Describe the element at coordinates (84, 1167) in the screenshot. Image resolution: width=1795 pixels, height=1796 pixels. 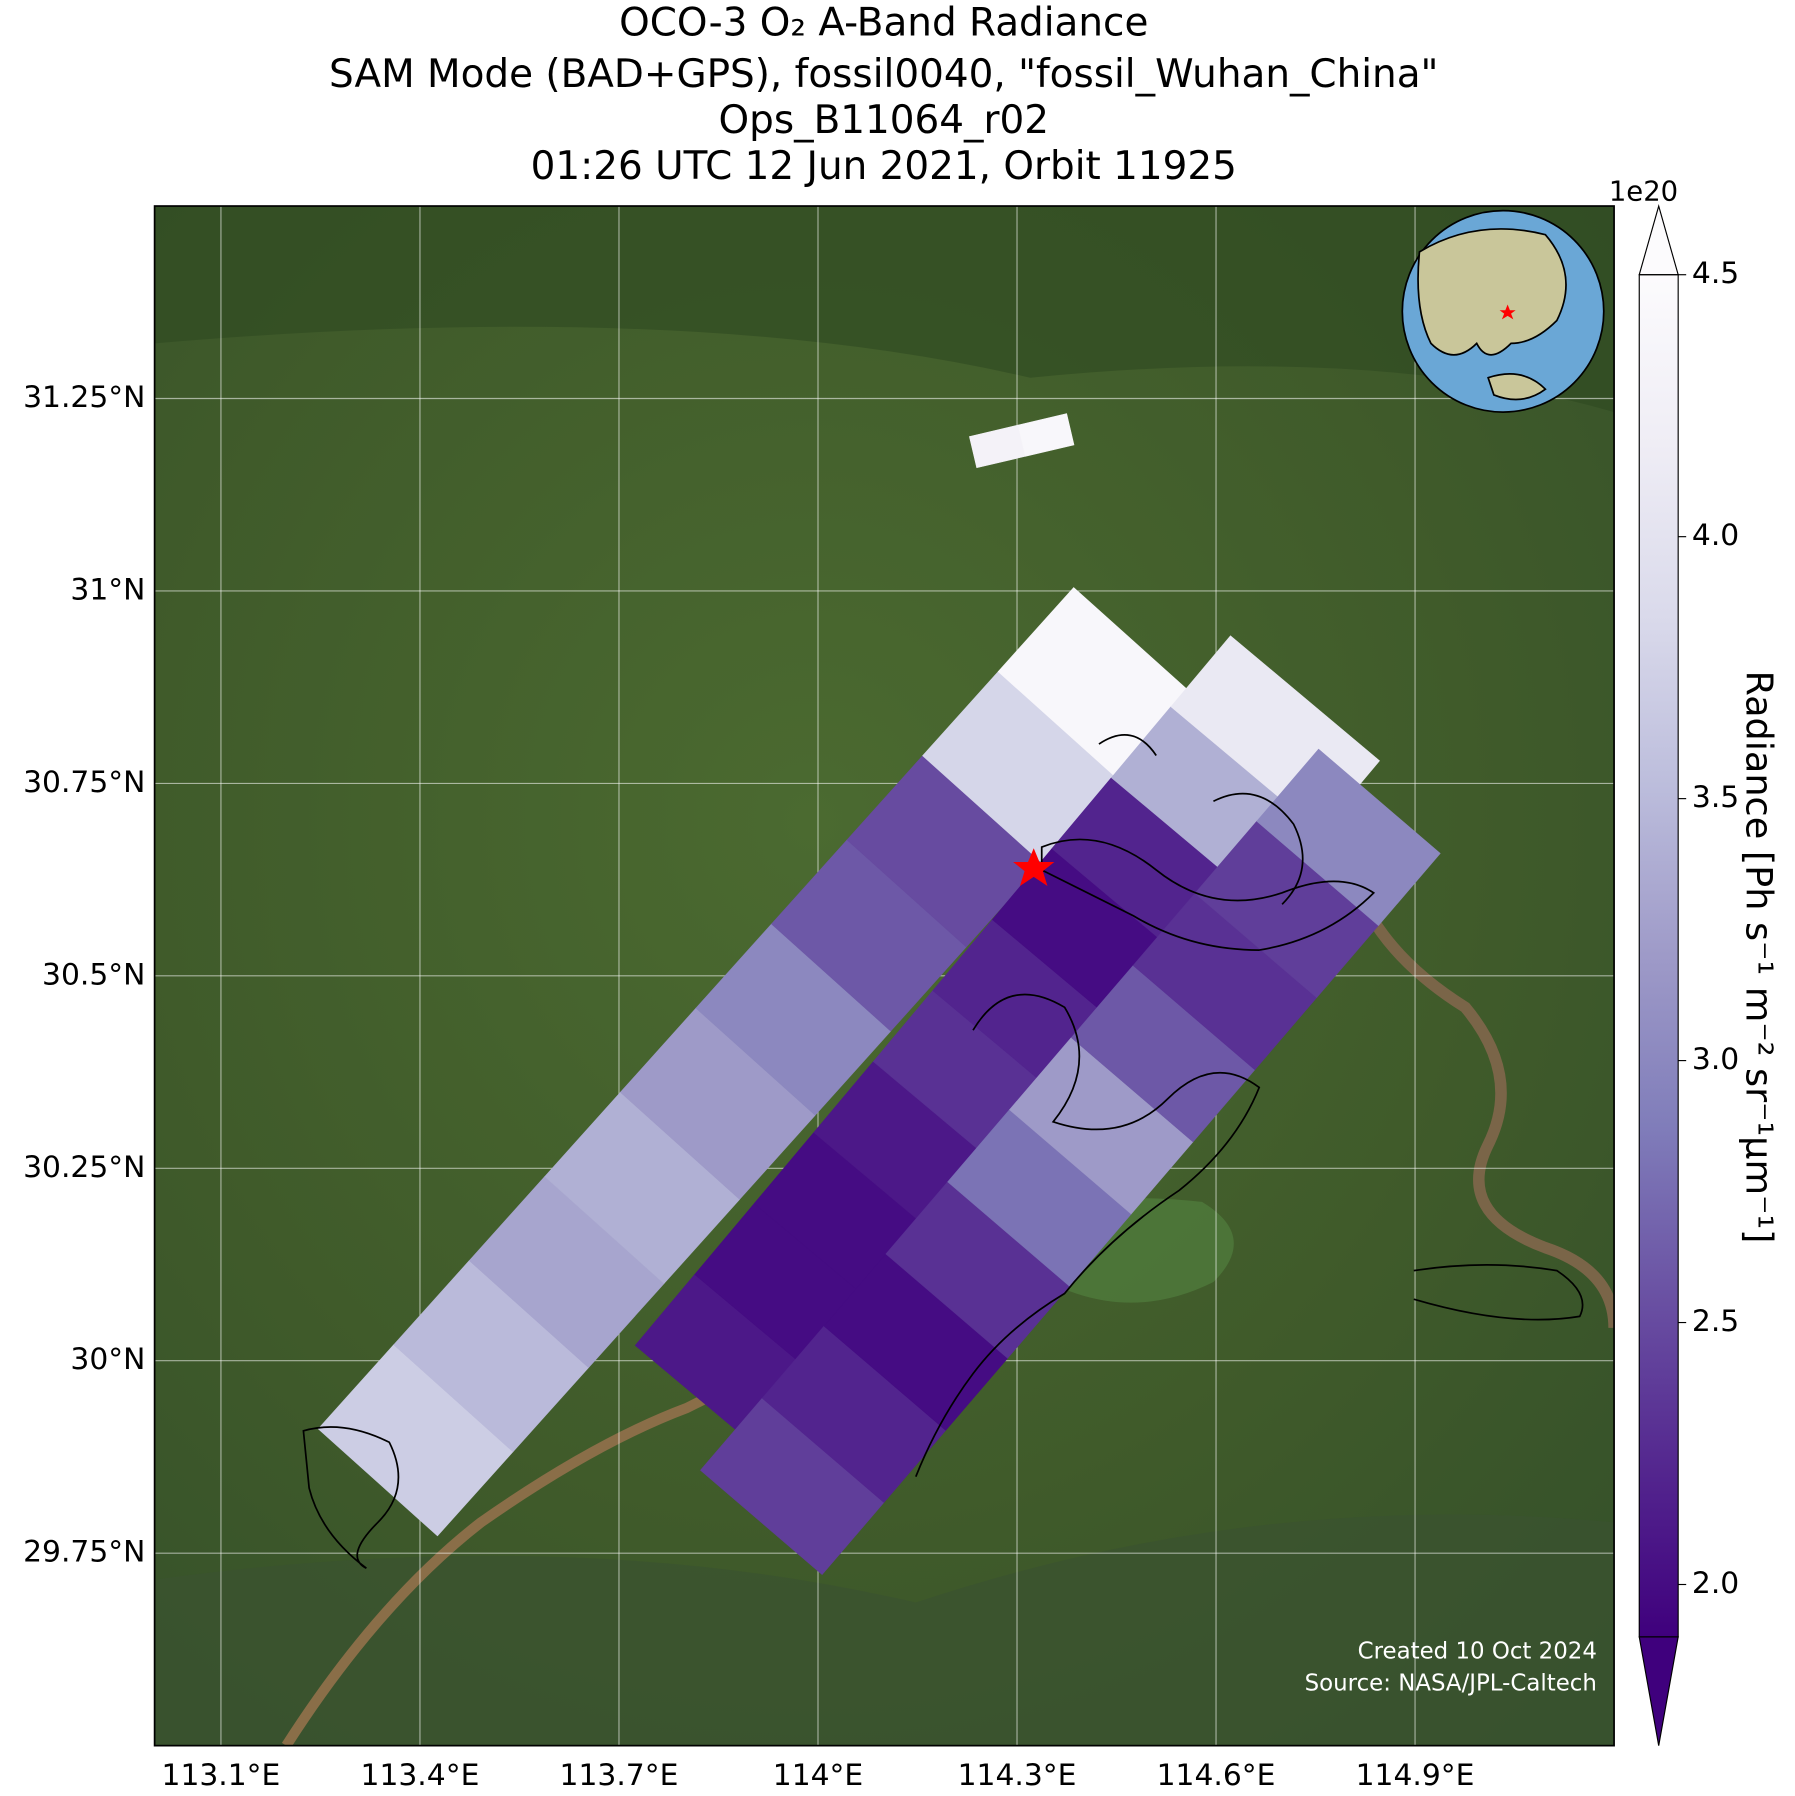
I see `y-tick-label: 30.25°N` at that location.